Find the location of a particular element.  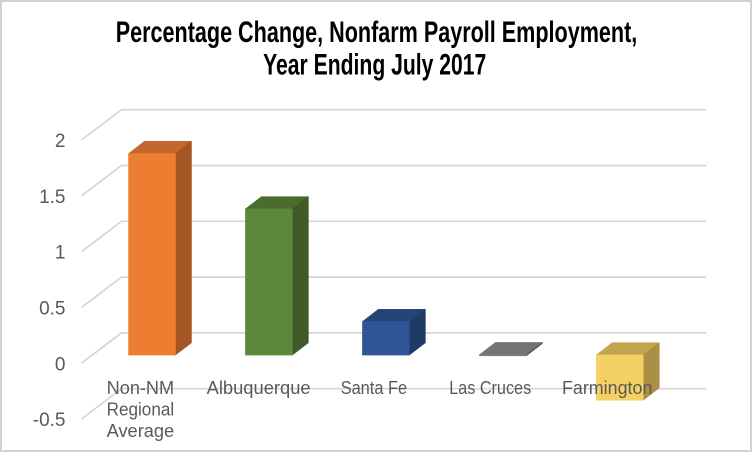

svg-text: -0.5 is located at coordinates (49, 420).